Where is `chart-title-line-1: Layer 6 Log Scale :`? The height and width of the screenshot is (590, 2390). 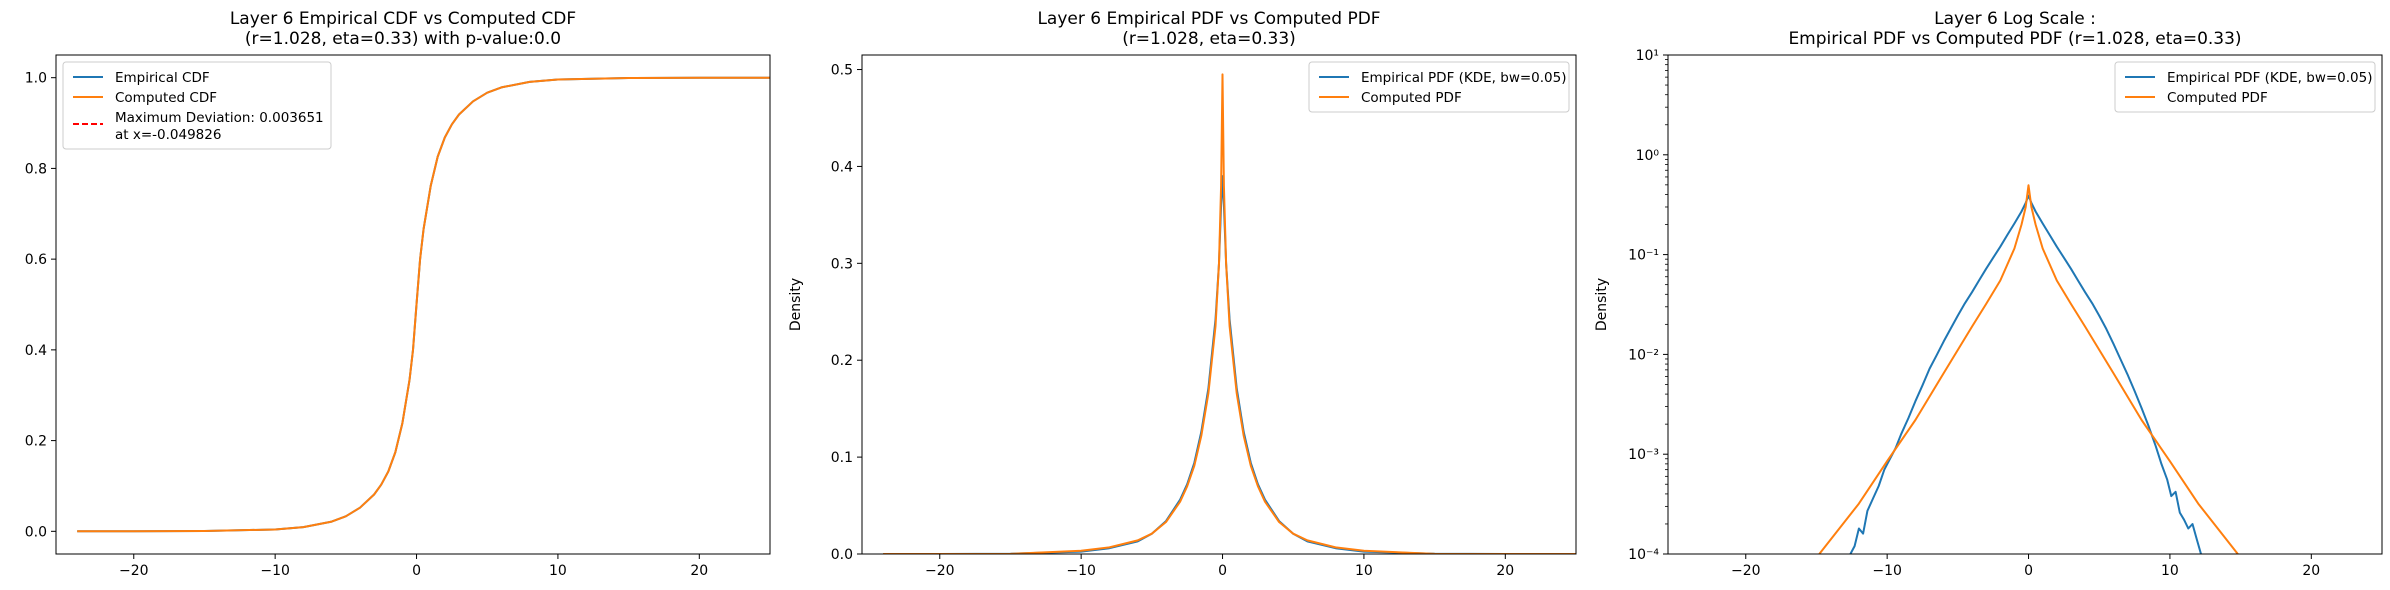 chart-title-line-1: Layer 6 Log Scale : is located at coordinates (2015, 19).